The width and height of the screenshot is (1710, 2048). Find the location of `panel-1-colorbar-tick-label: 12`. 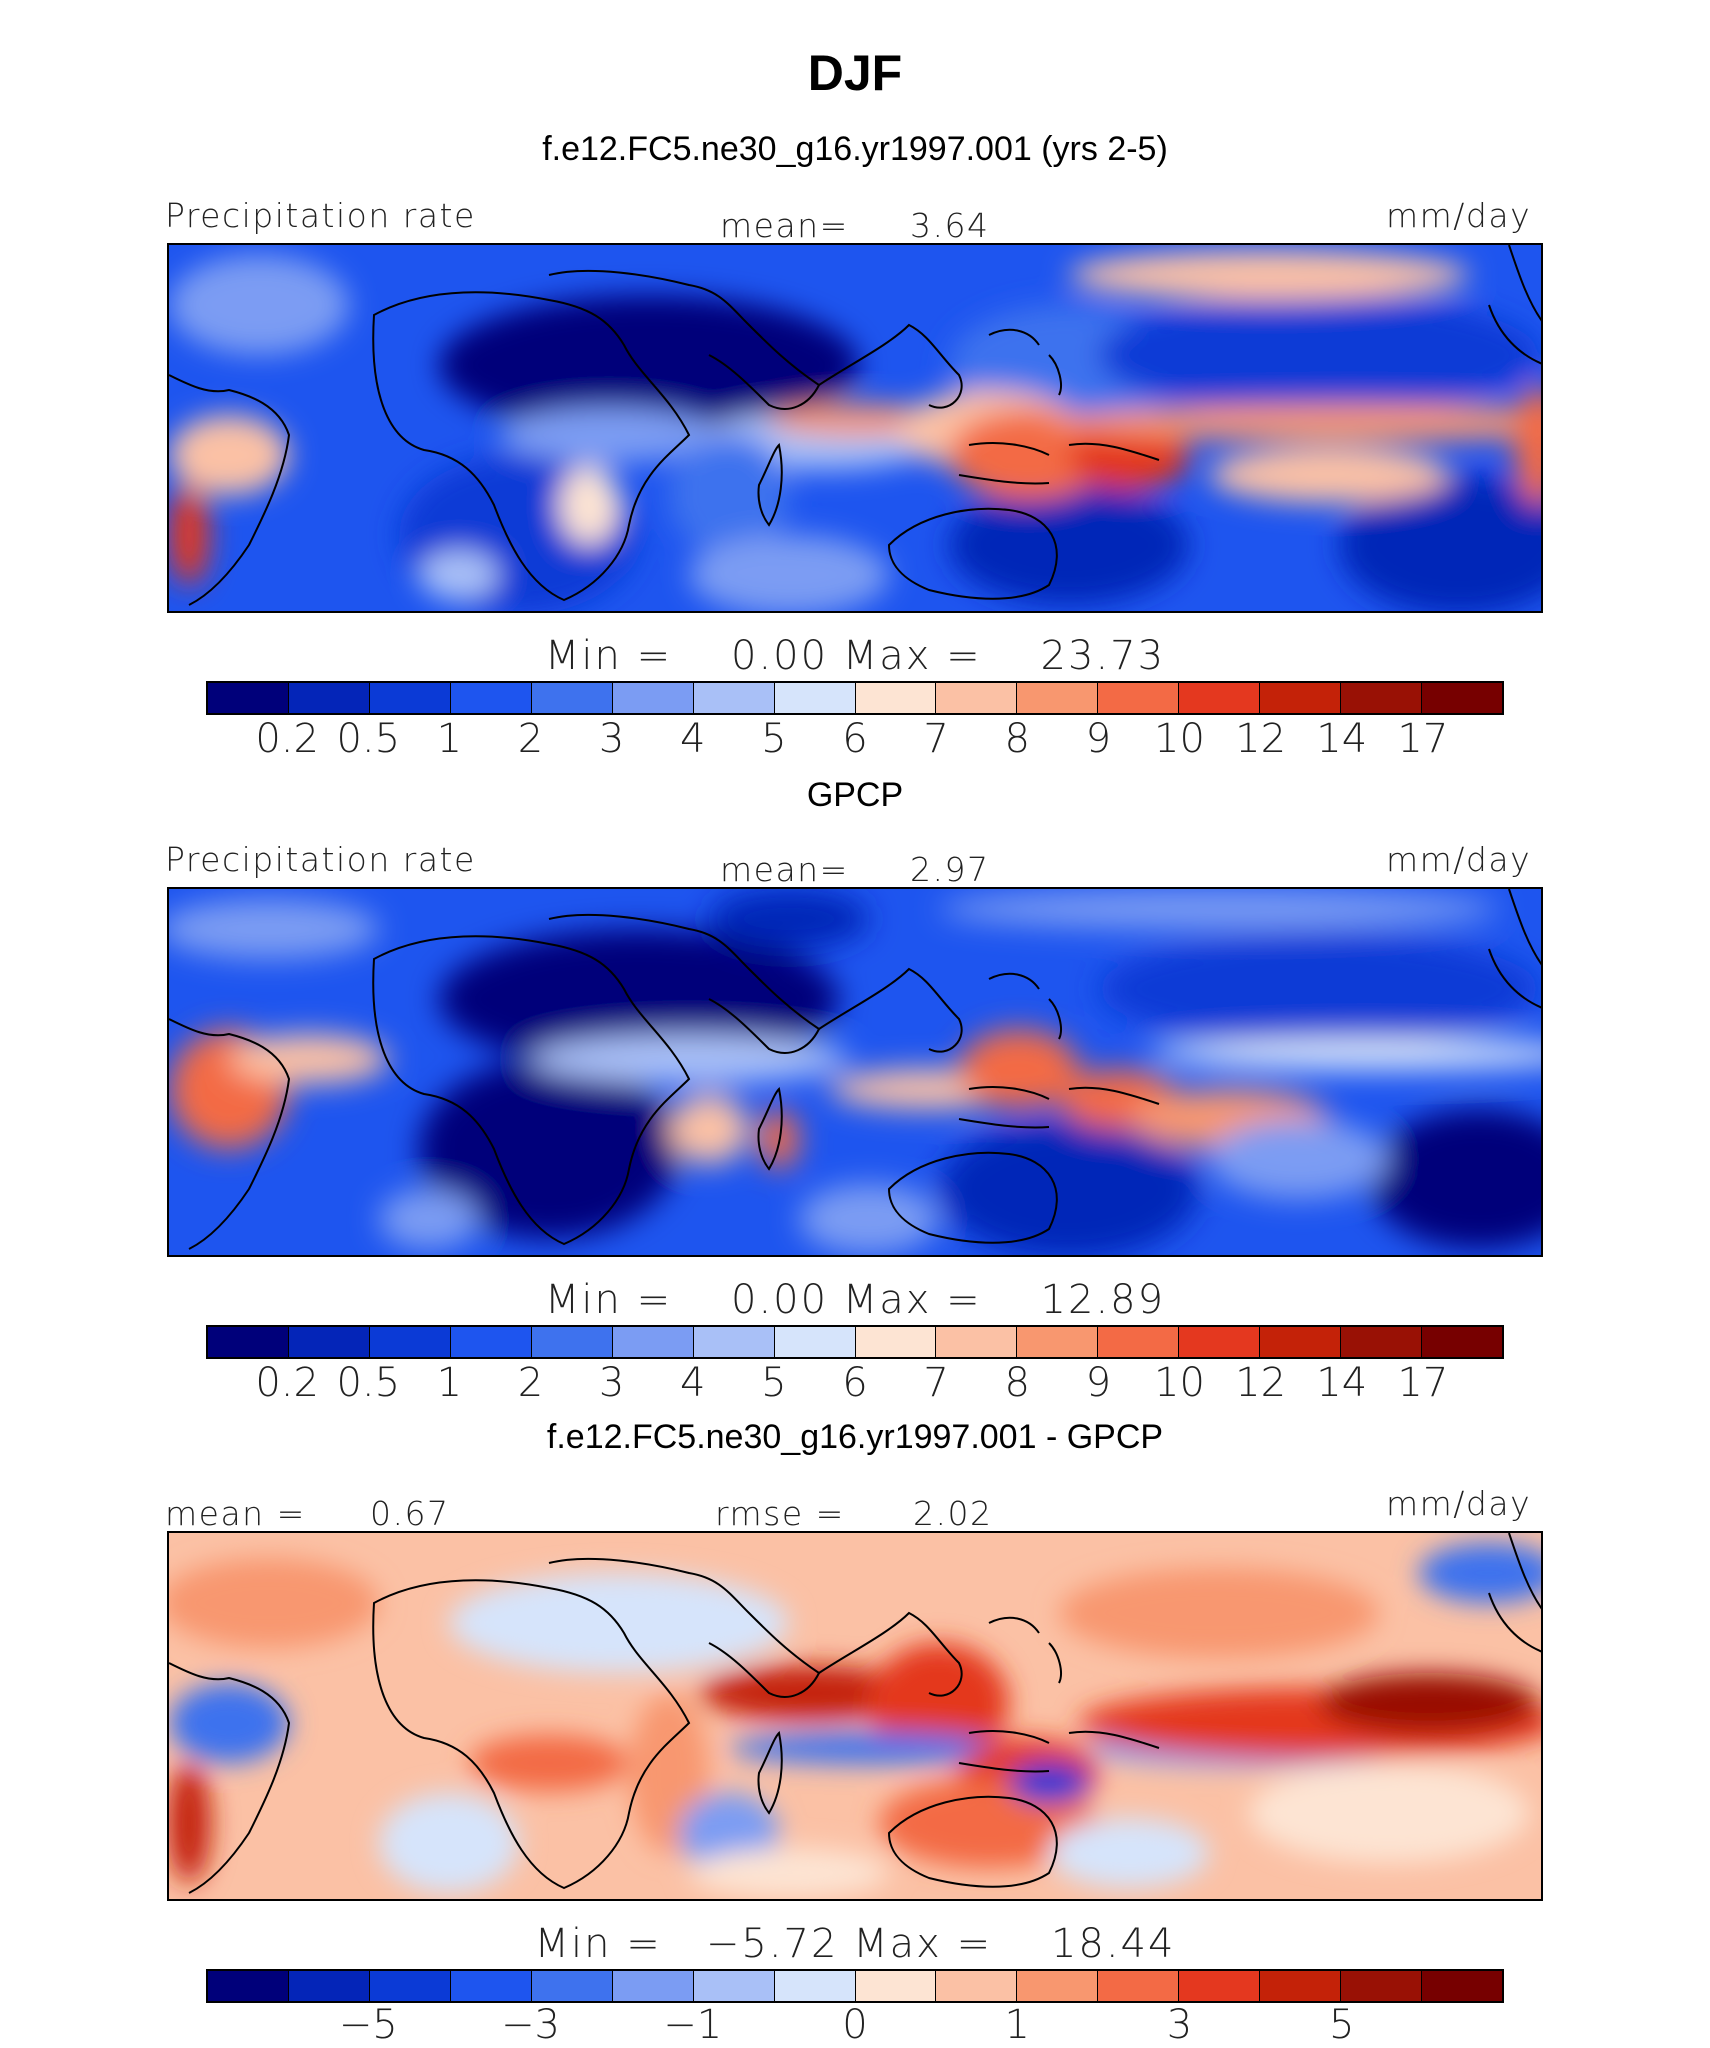

panel-1-colorbar-tick-label: 12 is located at coordinates (1261, 739).